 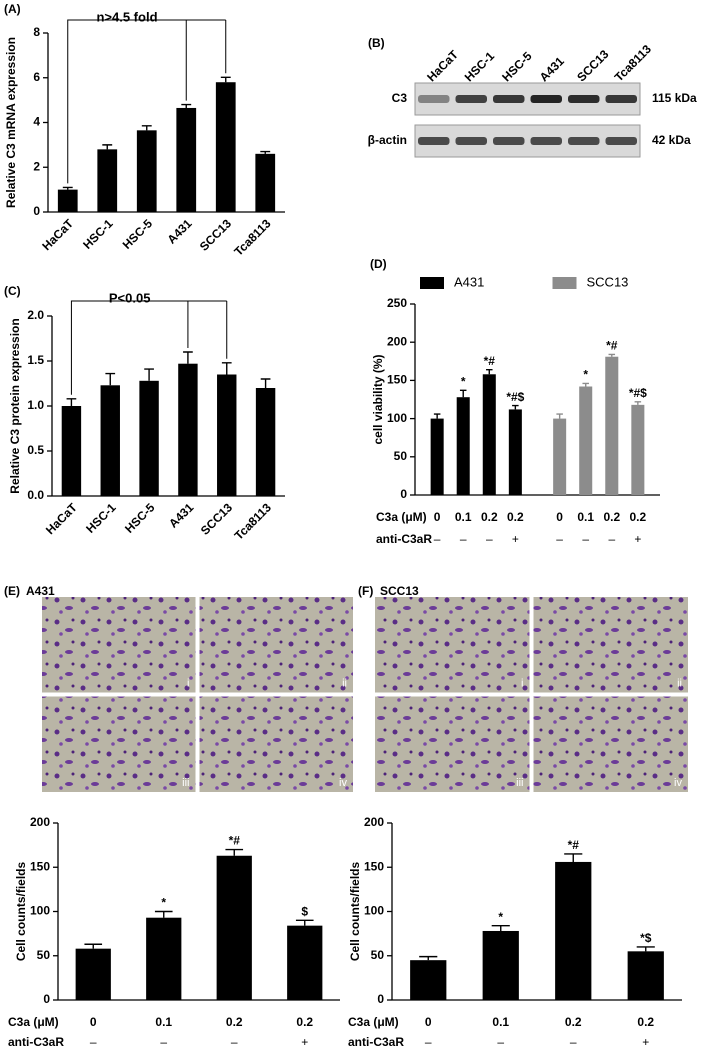 I want to click on y-tick-label: 200, so click(x=397, y=341).